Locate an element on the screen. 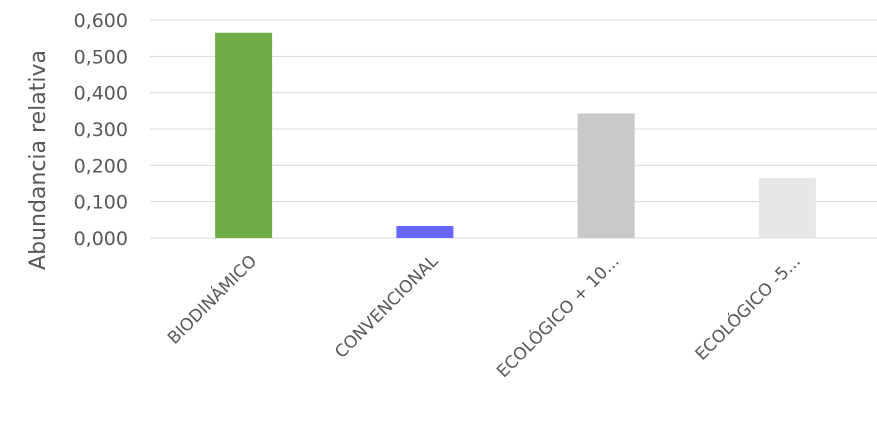 This screenshot has height=421, width=877. y-tick-label: 0,600 is located at coordinates (101, 21).